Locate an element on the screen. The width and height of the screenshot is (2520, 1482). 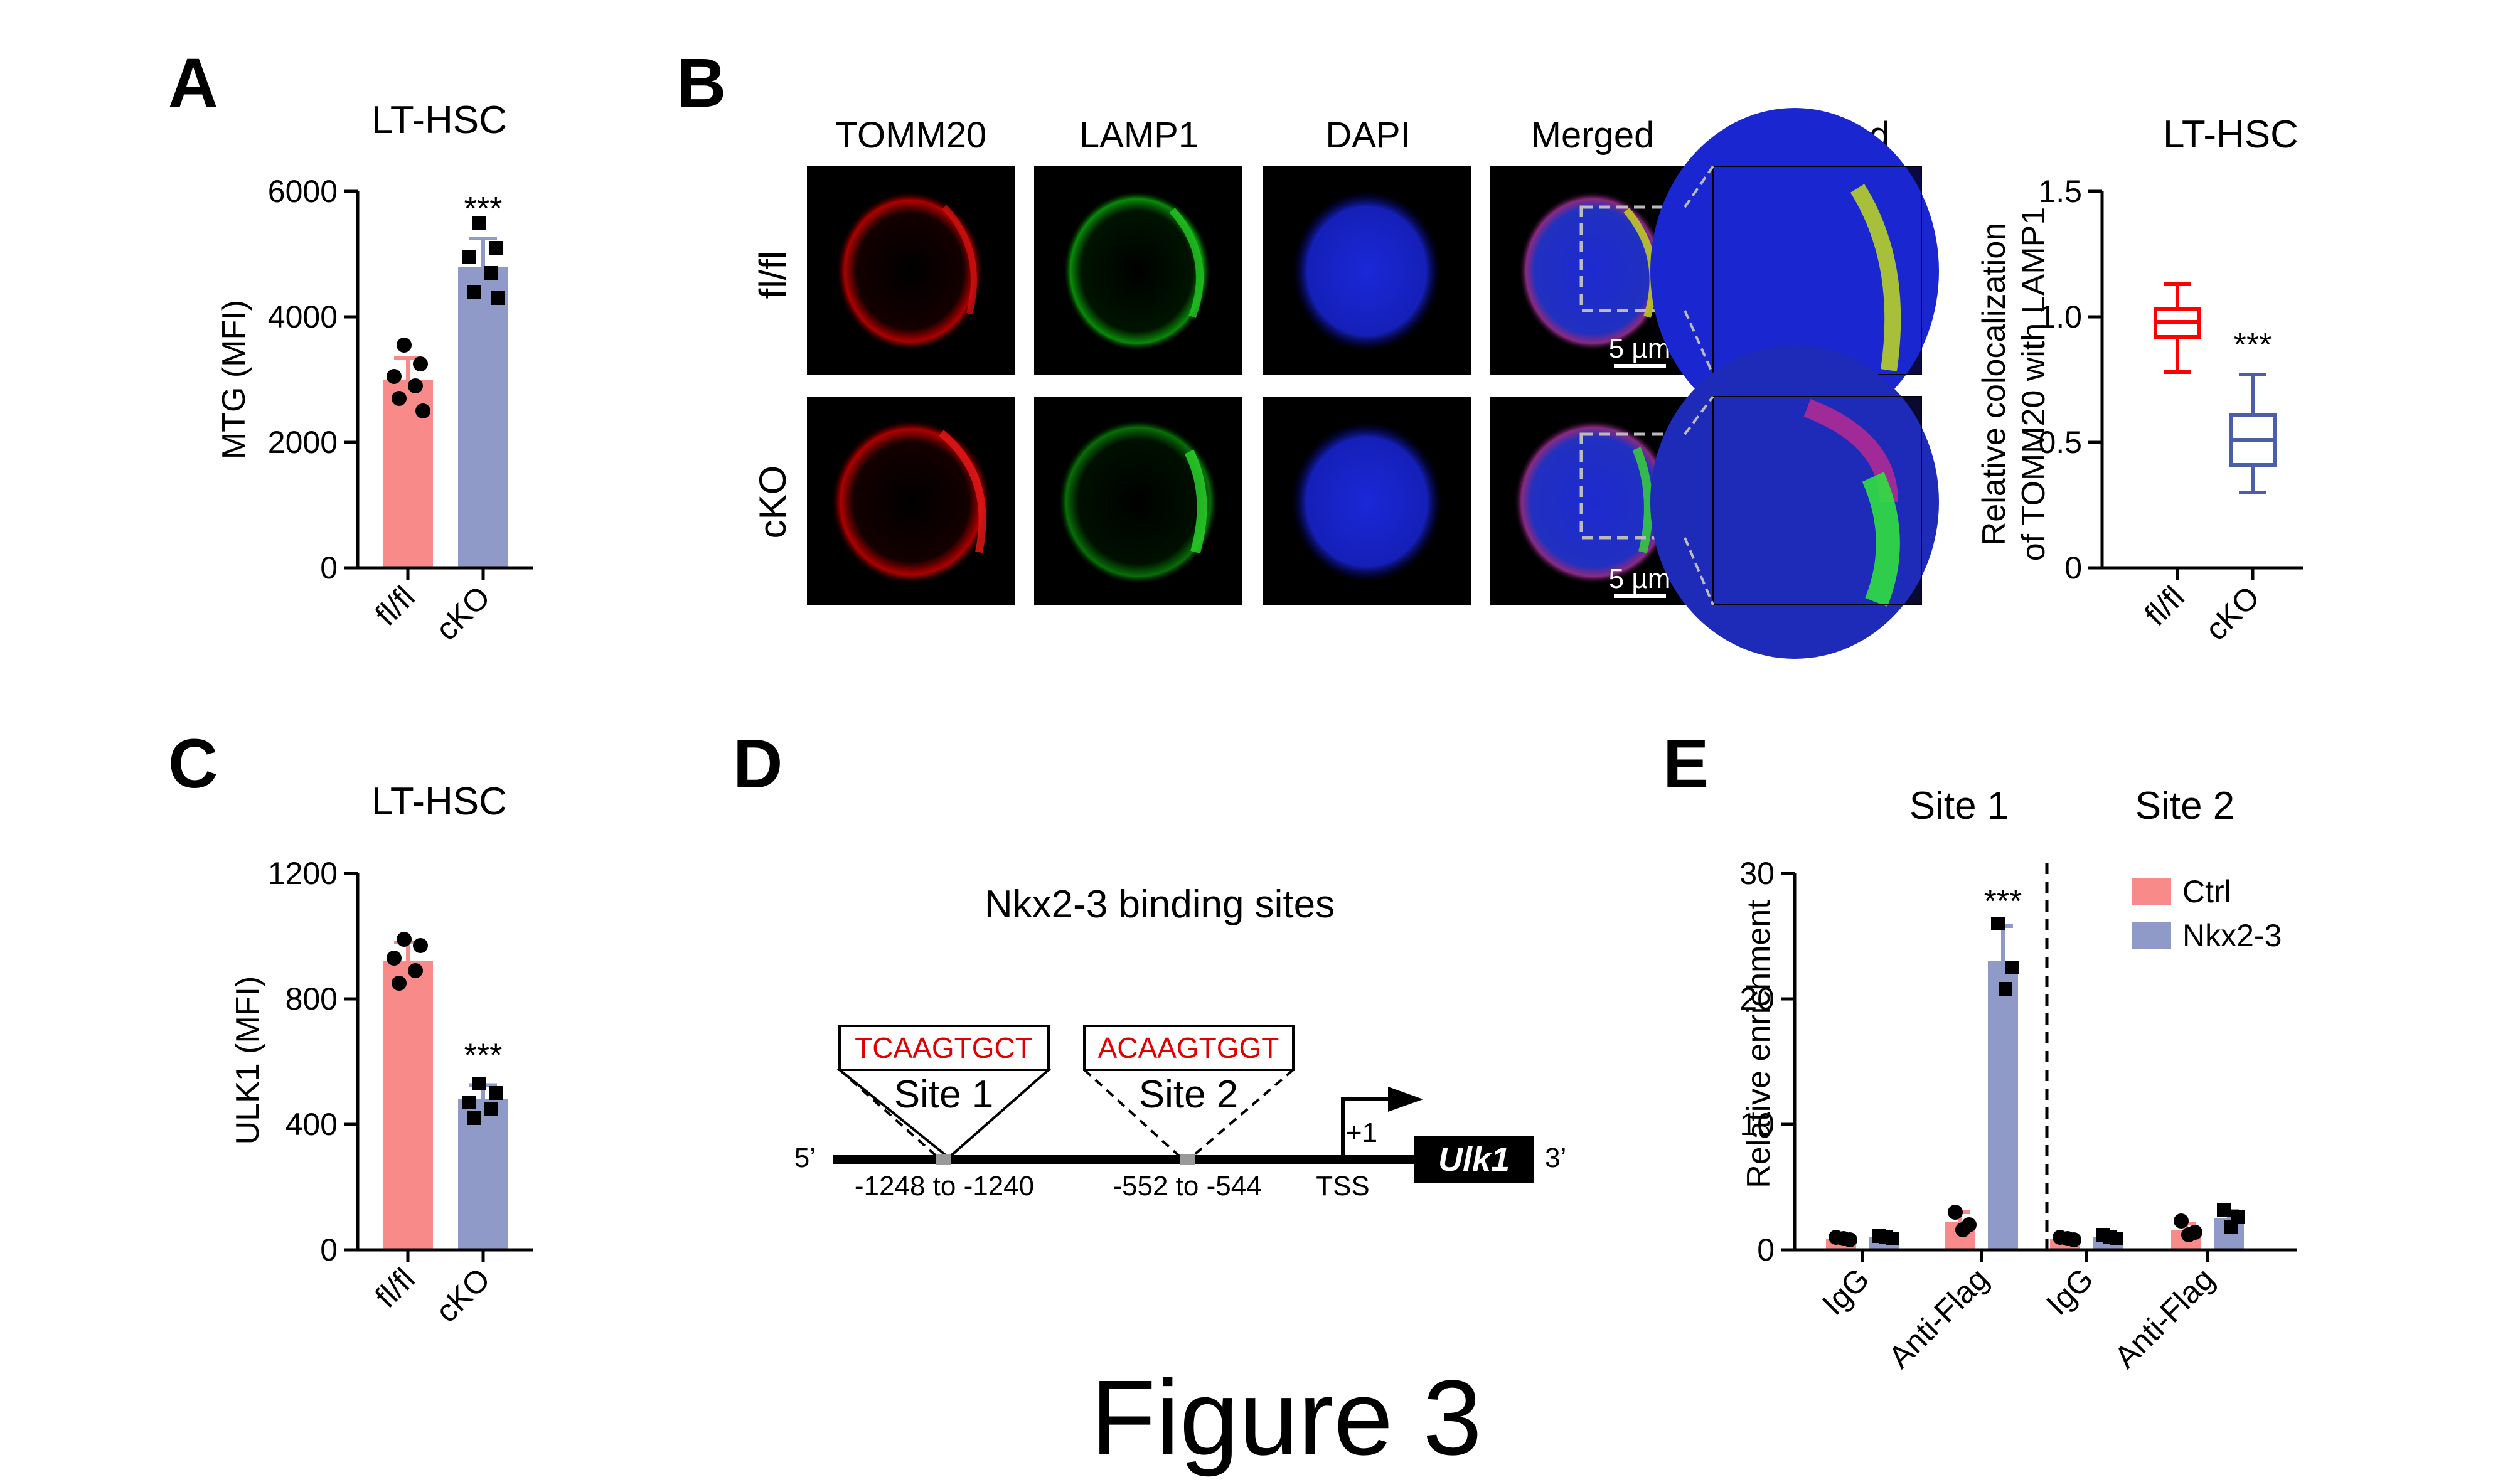
panel-c-x-tick-label: cKO is located at coordinates (462, 1295).